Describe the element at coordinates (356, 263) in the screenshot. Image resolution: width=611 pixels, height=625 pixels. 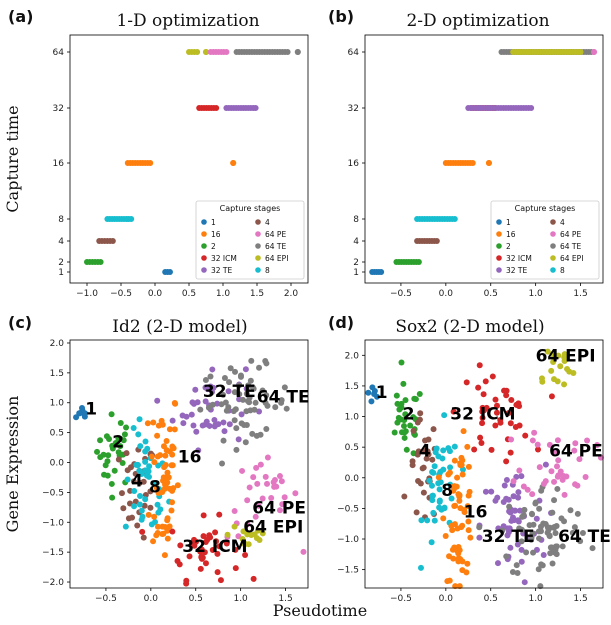
I see `ytick-label: 2` at that location.